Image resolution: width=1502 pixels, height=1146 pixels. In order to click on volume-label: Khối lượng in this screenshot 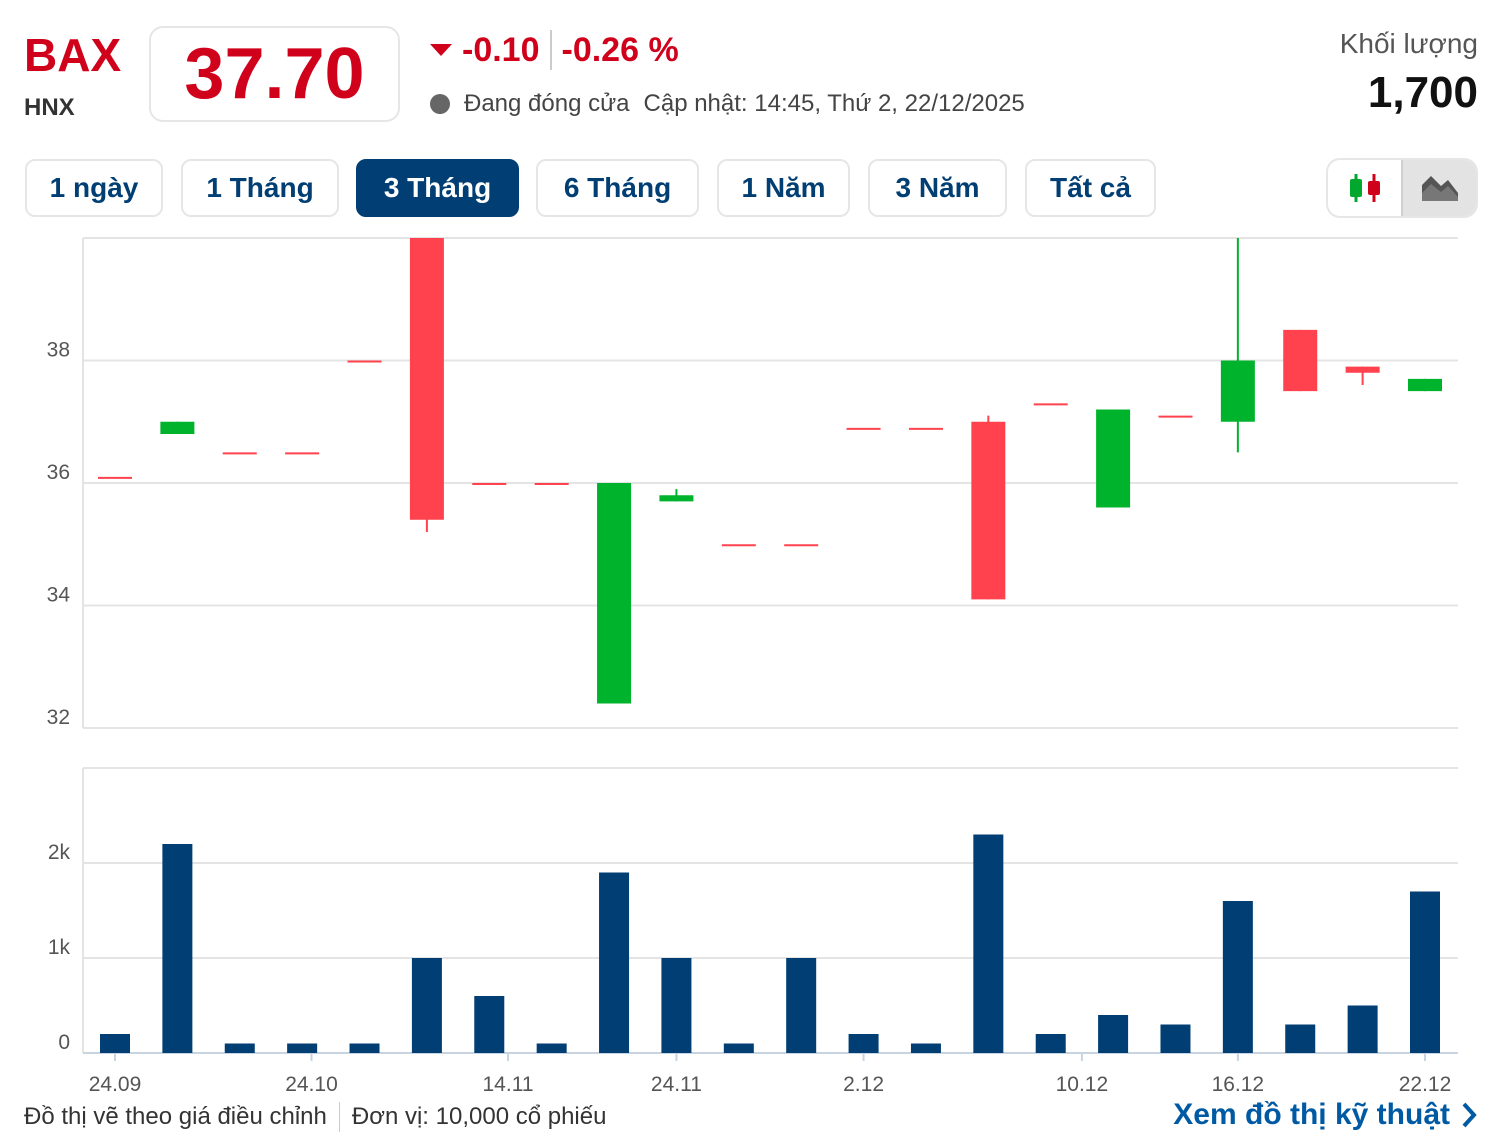, I will do `click(1408, 43)`.